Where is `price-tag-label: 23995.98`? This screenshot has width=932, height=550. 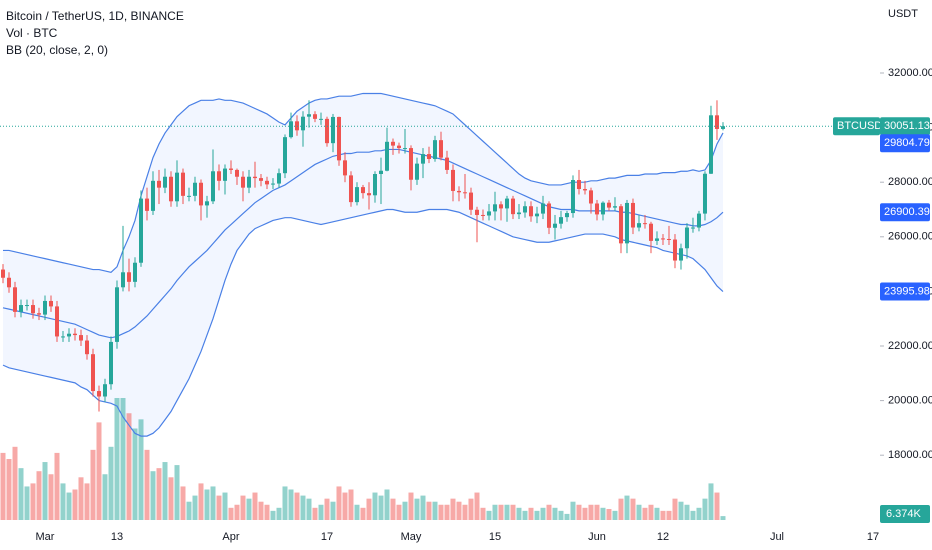 price-tag-label: 23995.98 is located at coordinates (907, 291).